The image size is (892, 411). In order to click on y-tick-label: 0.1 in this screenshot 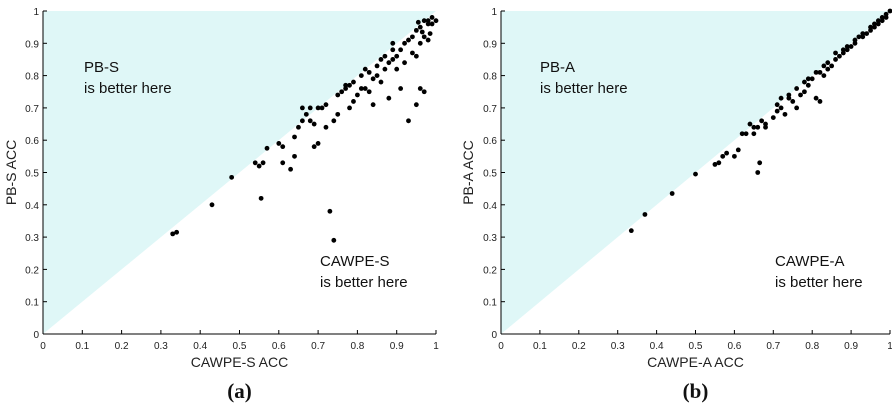, I will do `click(32, 303)`.